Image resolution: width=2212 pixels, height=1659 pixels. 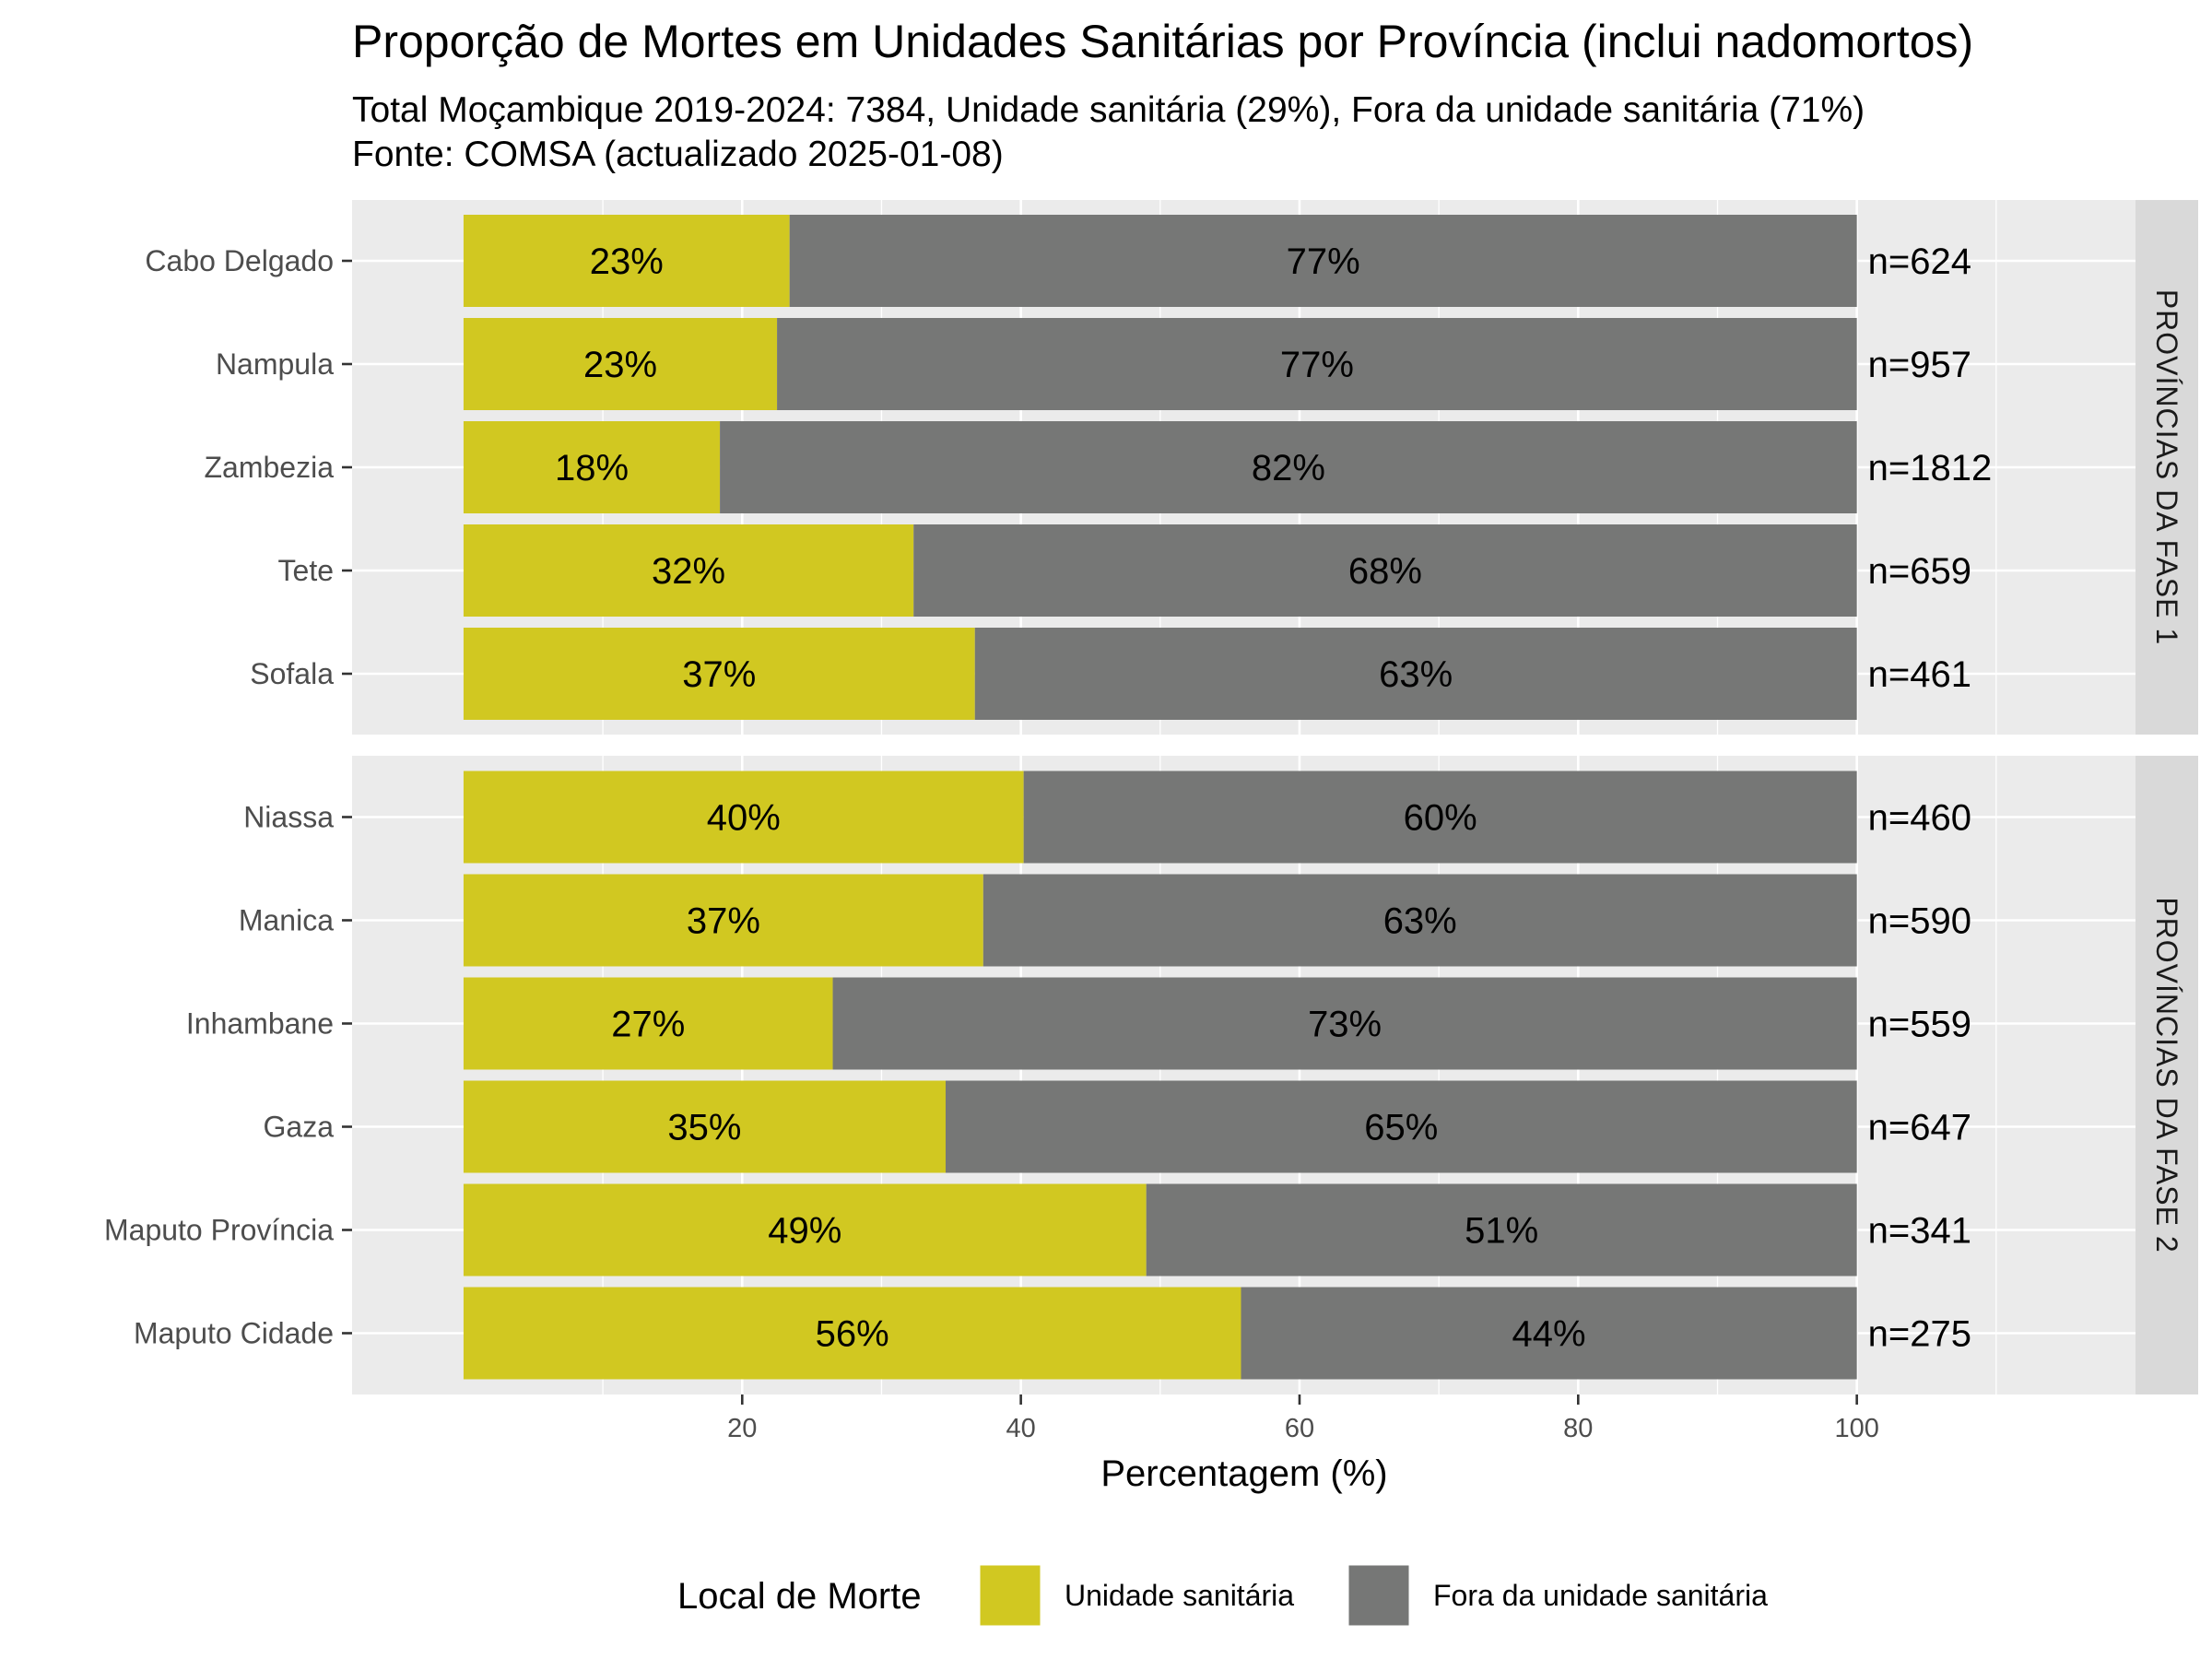 What do you see at coordinates (219, 1230) in the screenshot?
I see `y-tick-label-maputo-provincia: Maputo Província` at bounding box center [219, 1230].